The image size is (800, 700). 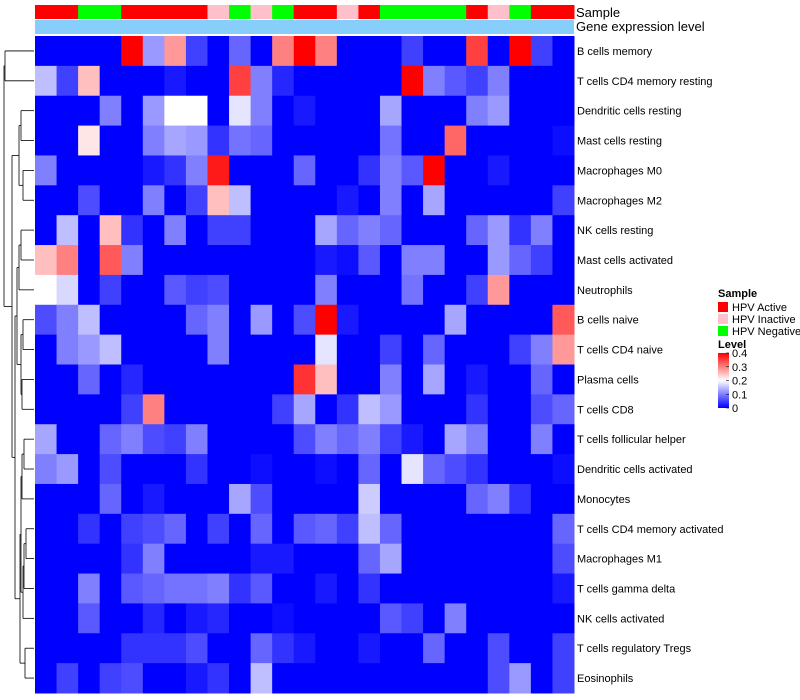 I want to click on row-label: Macrophages M2, so click(x=619, y=201).